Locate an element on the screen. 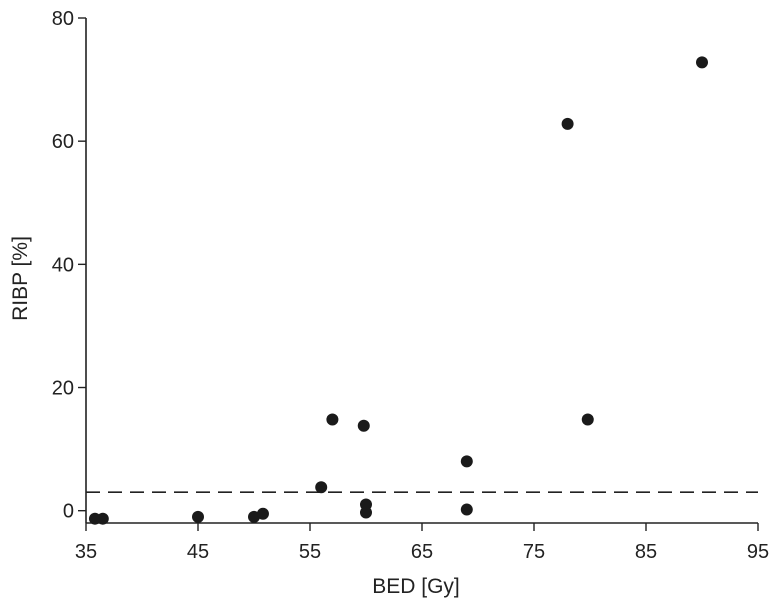 Image resolution: width=774 pixels, height=603 pixels. y-tick-label: 40 is located at coordinates (63, 265).